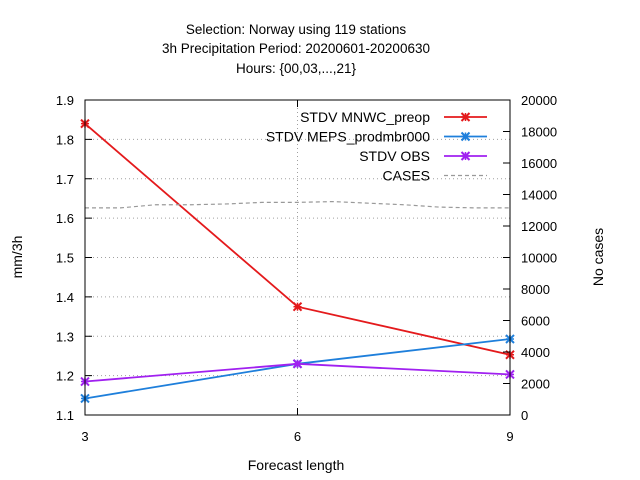  I want to click on y2-tick-label: 20000, so click(539, 100).